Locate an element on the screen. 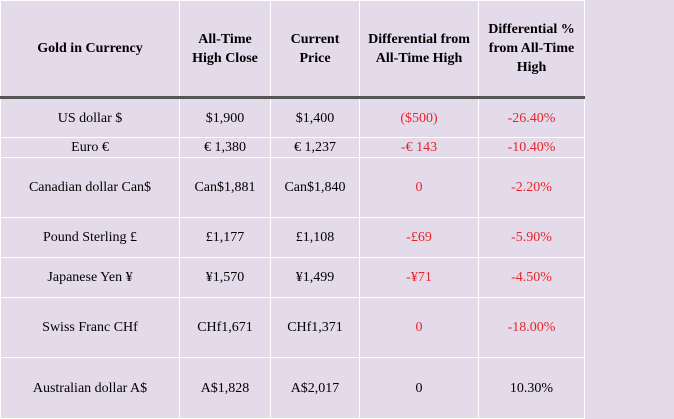 This screenshot has width=674, height=419. currency-cell: Canadian dollar Can$ is located at coordinates (90, 187).